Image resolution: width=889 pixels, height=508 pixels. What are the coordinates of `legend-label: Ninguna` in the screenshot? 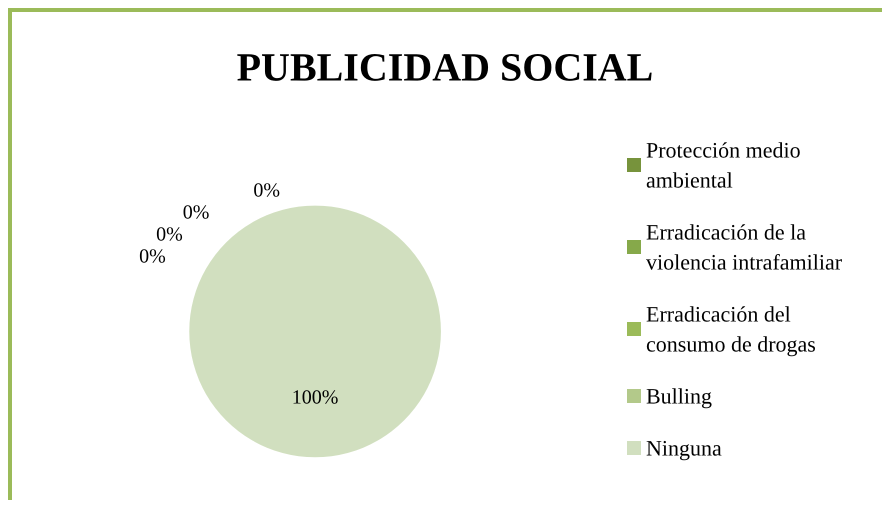 It's located at (684, 448).